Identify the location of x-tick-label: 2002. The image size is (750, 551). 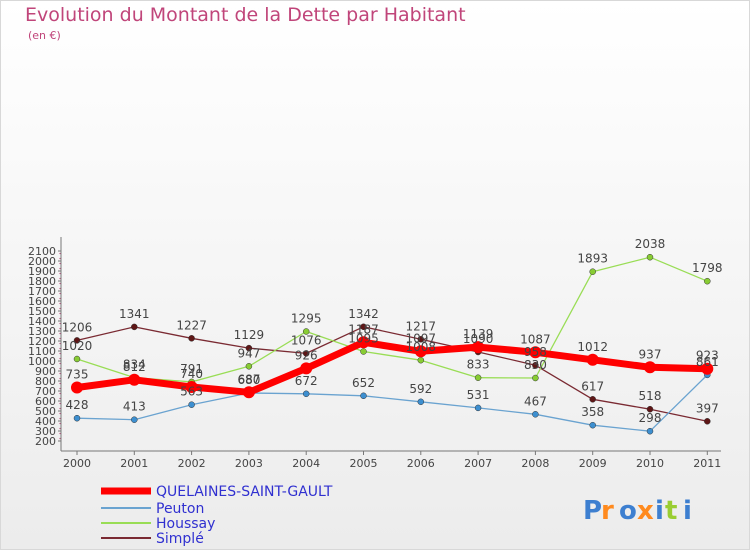
(192, 463).